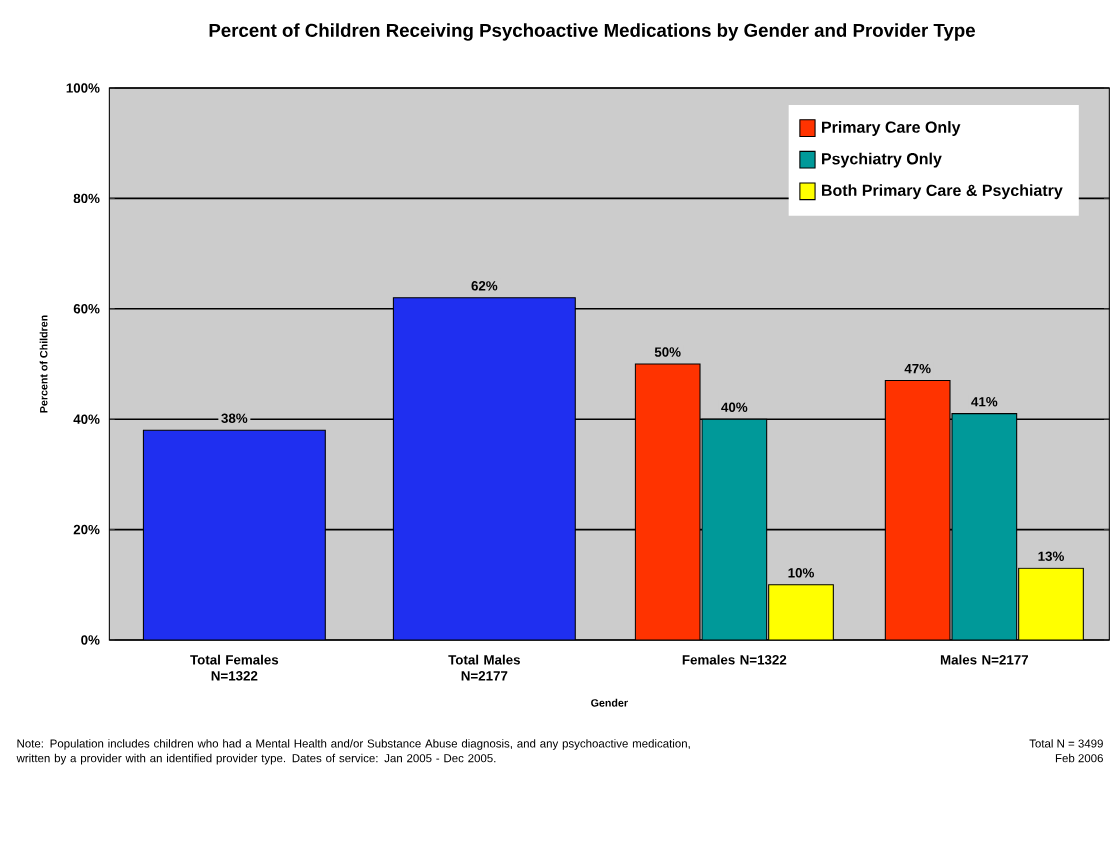 The height and width of the screenshot is (848, 1120). What do you see at coordinates (942, 192) in the screenshot?
I see `legend-label: Both Primary Care & Psychiatry` at bounding box center [942, 192].